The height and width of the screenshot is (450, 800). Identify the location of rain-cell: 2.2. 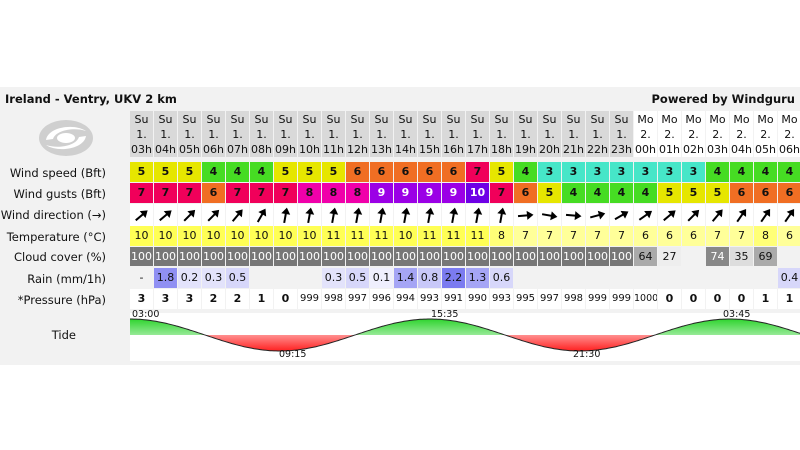
(453, 278).